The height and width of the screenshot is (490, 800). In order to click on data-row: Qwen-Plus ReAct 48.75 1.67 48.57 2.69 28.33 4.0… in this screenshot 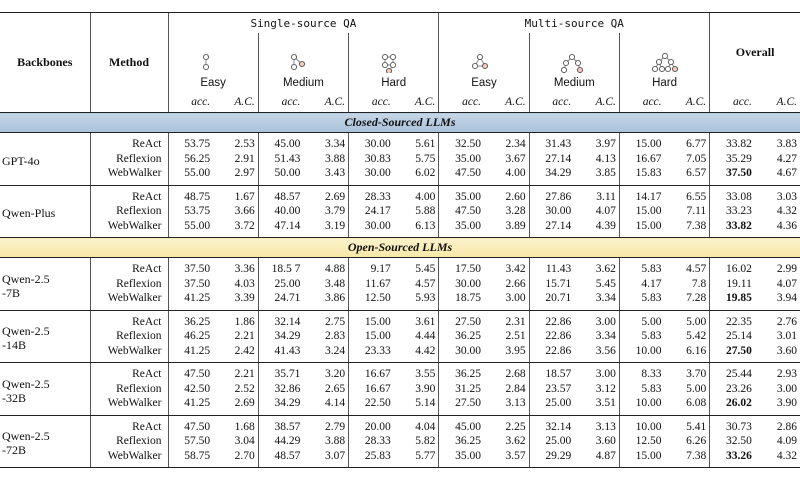, I will do `click(400, 211)`.